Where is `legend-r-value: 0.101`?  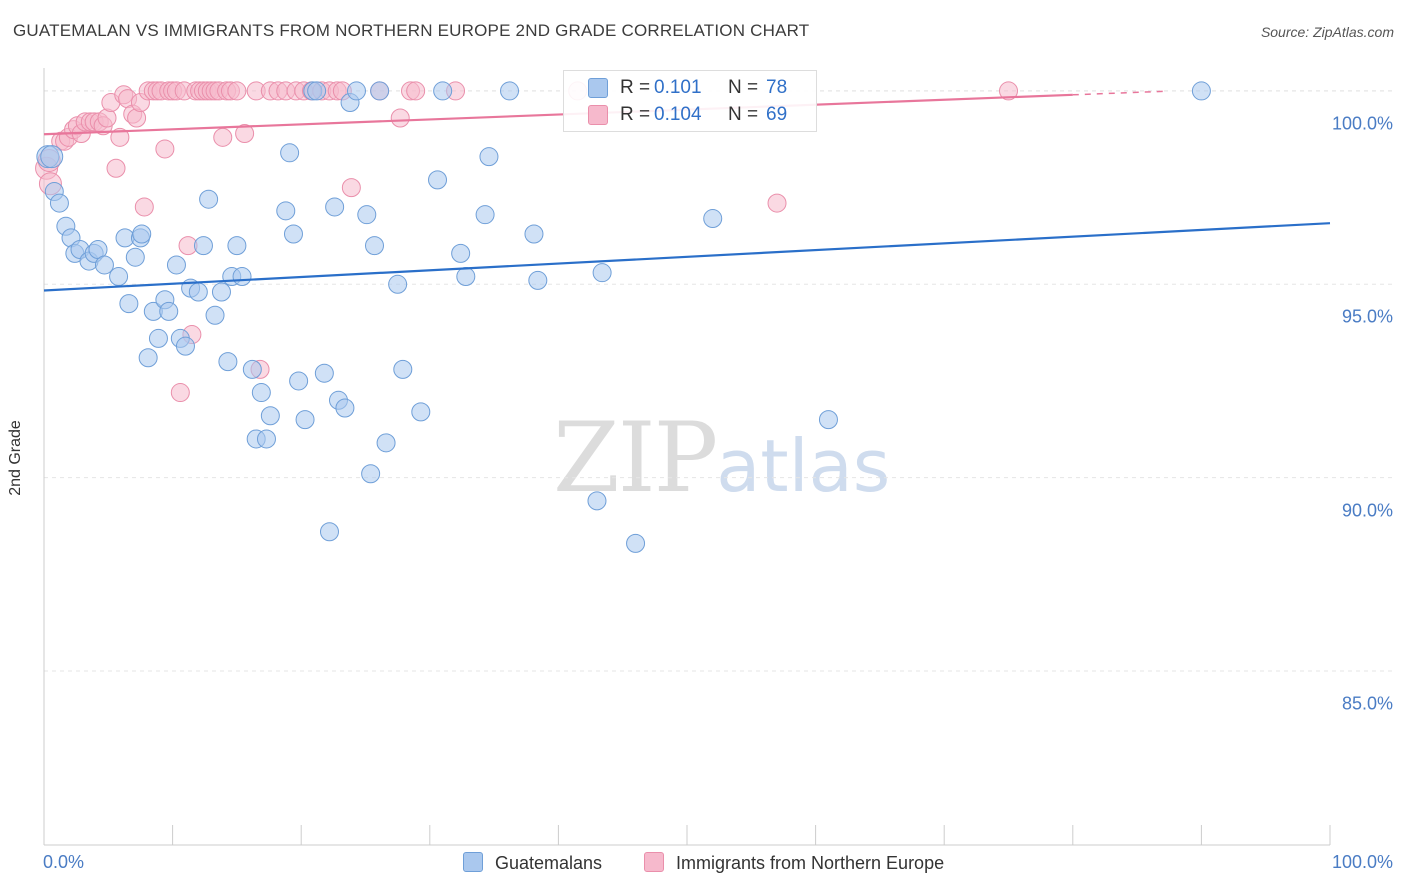 legend-r-value: 0.101 is located at coordinates (678, 87).